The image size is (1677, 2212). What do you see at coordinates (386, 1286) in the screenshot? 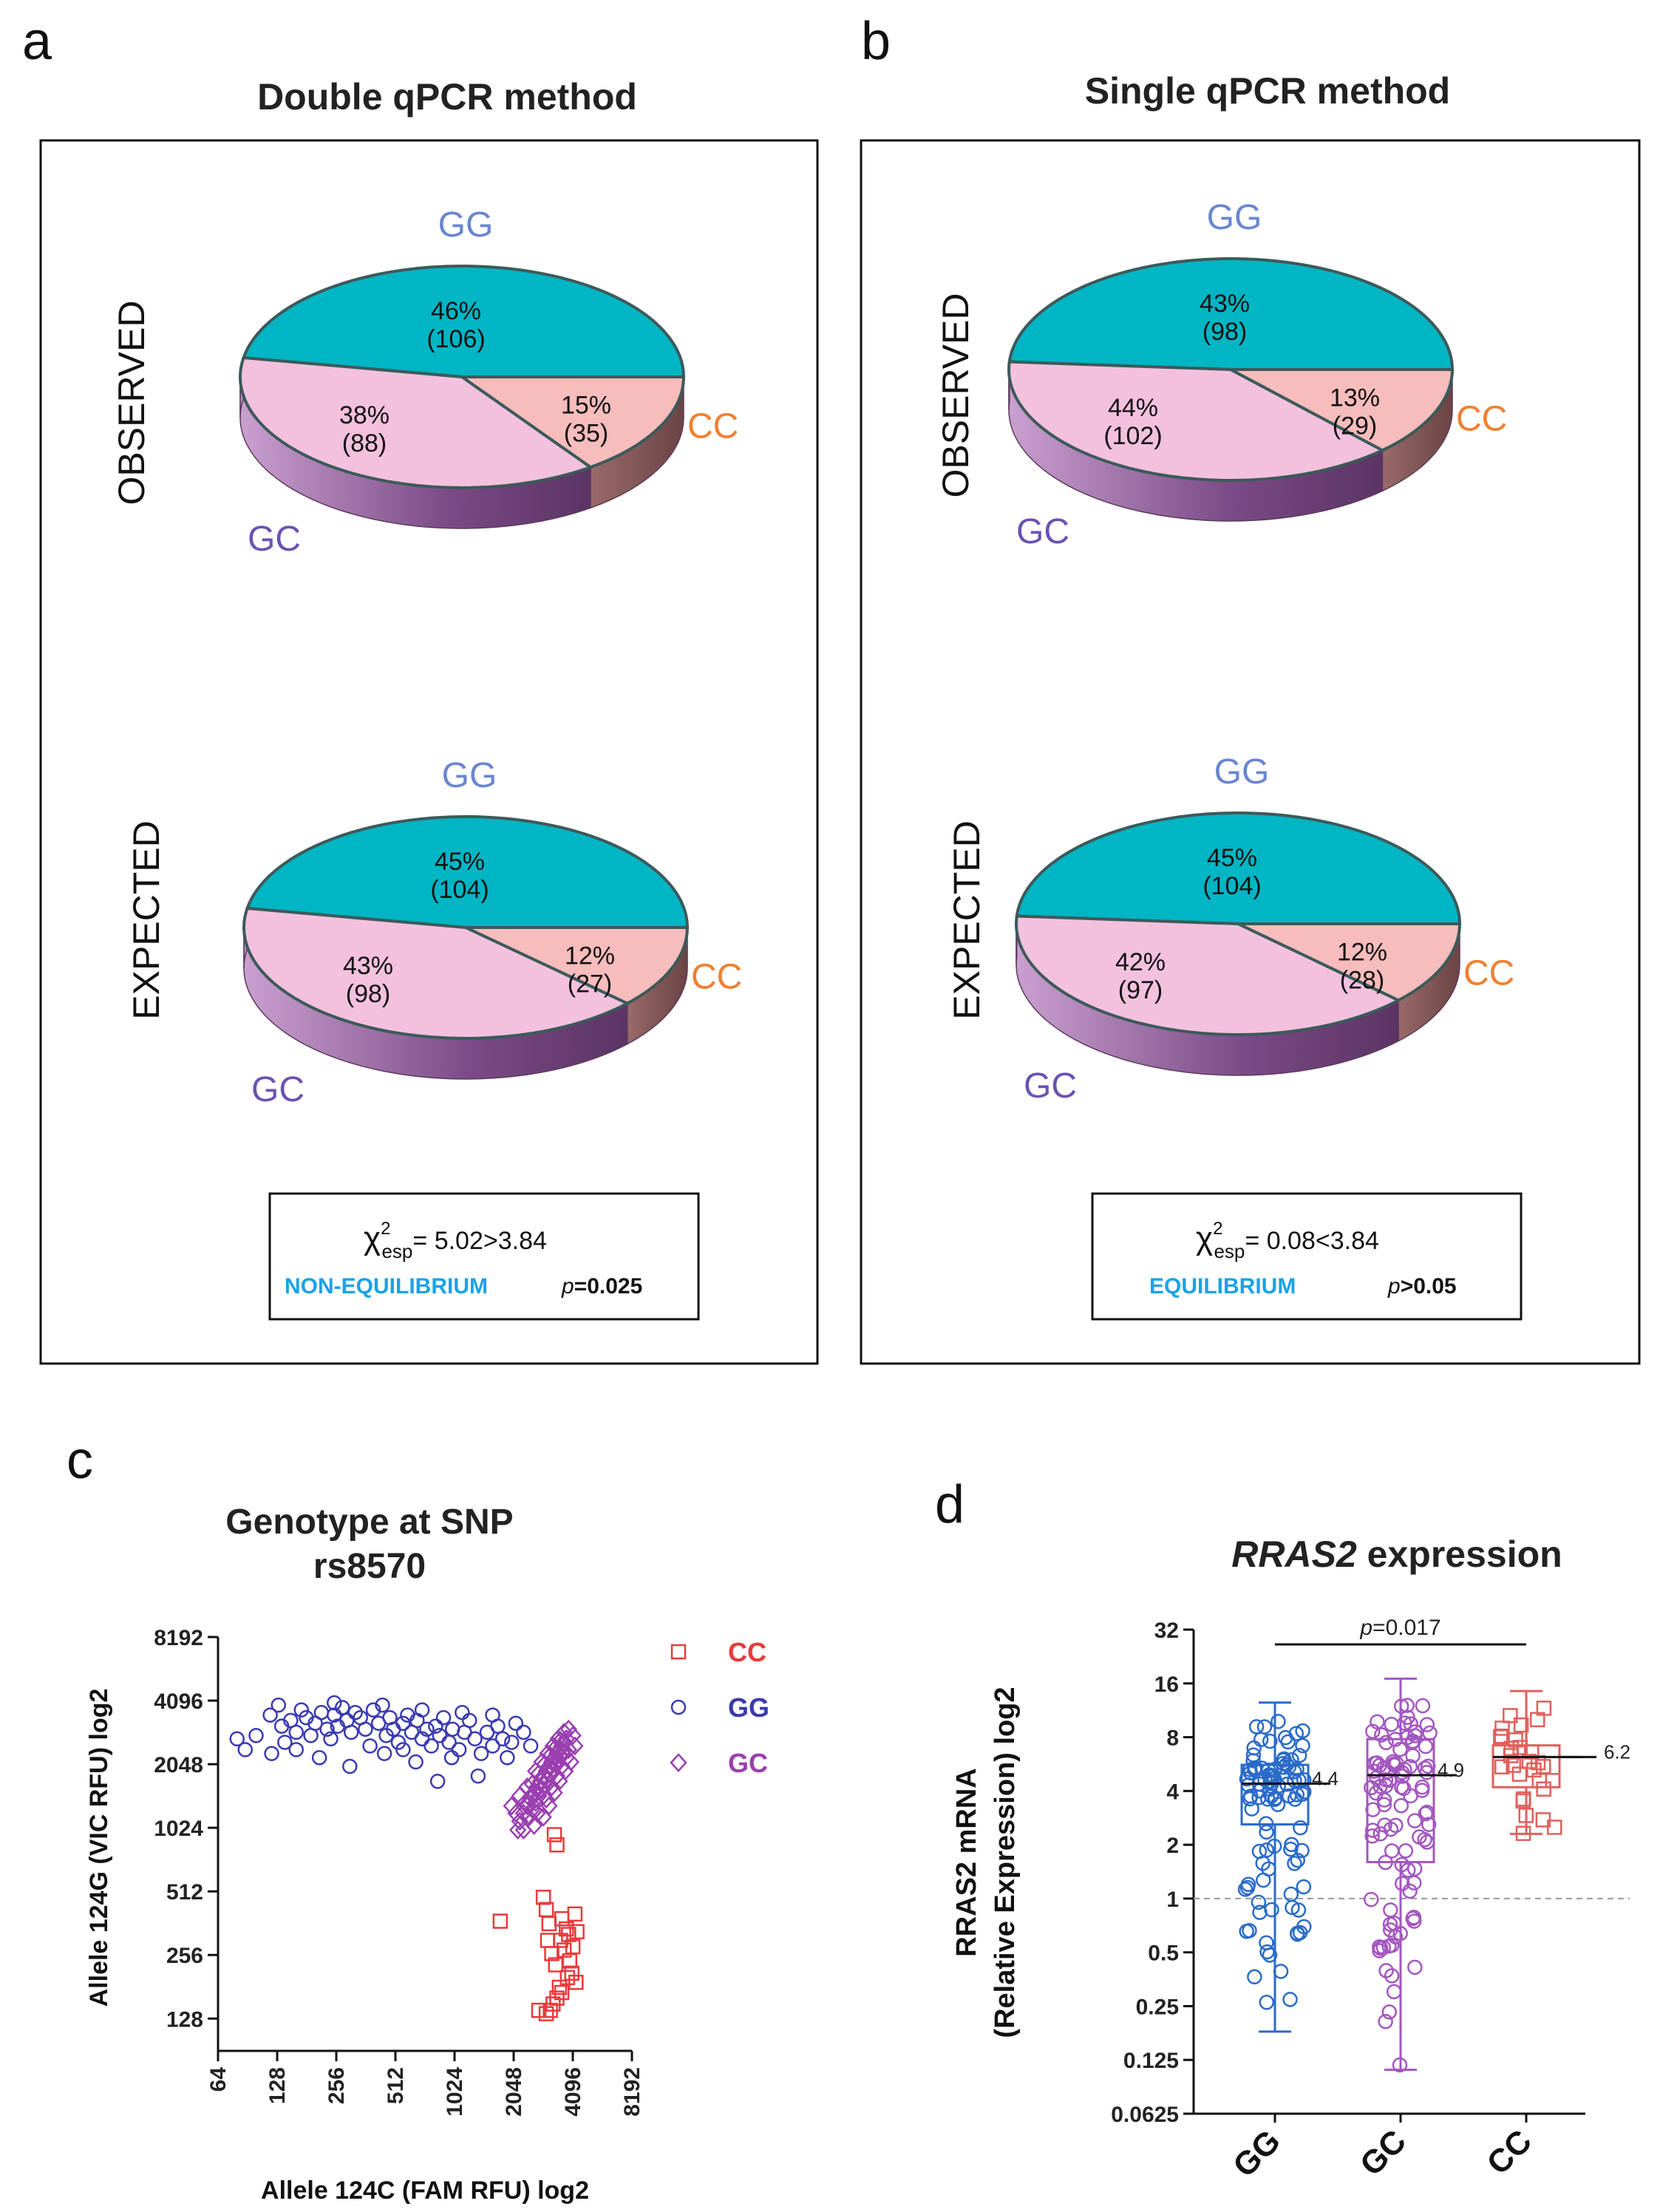
I see `equilibrium-status-a: NON-EQUILIBRIUM` at bounding box center [386, 1286].